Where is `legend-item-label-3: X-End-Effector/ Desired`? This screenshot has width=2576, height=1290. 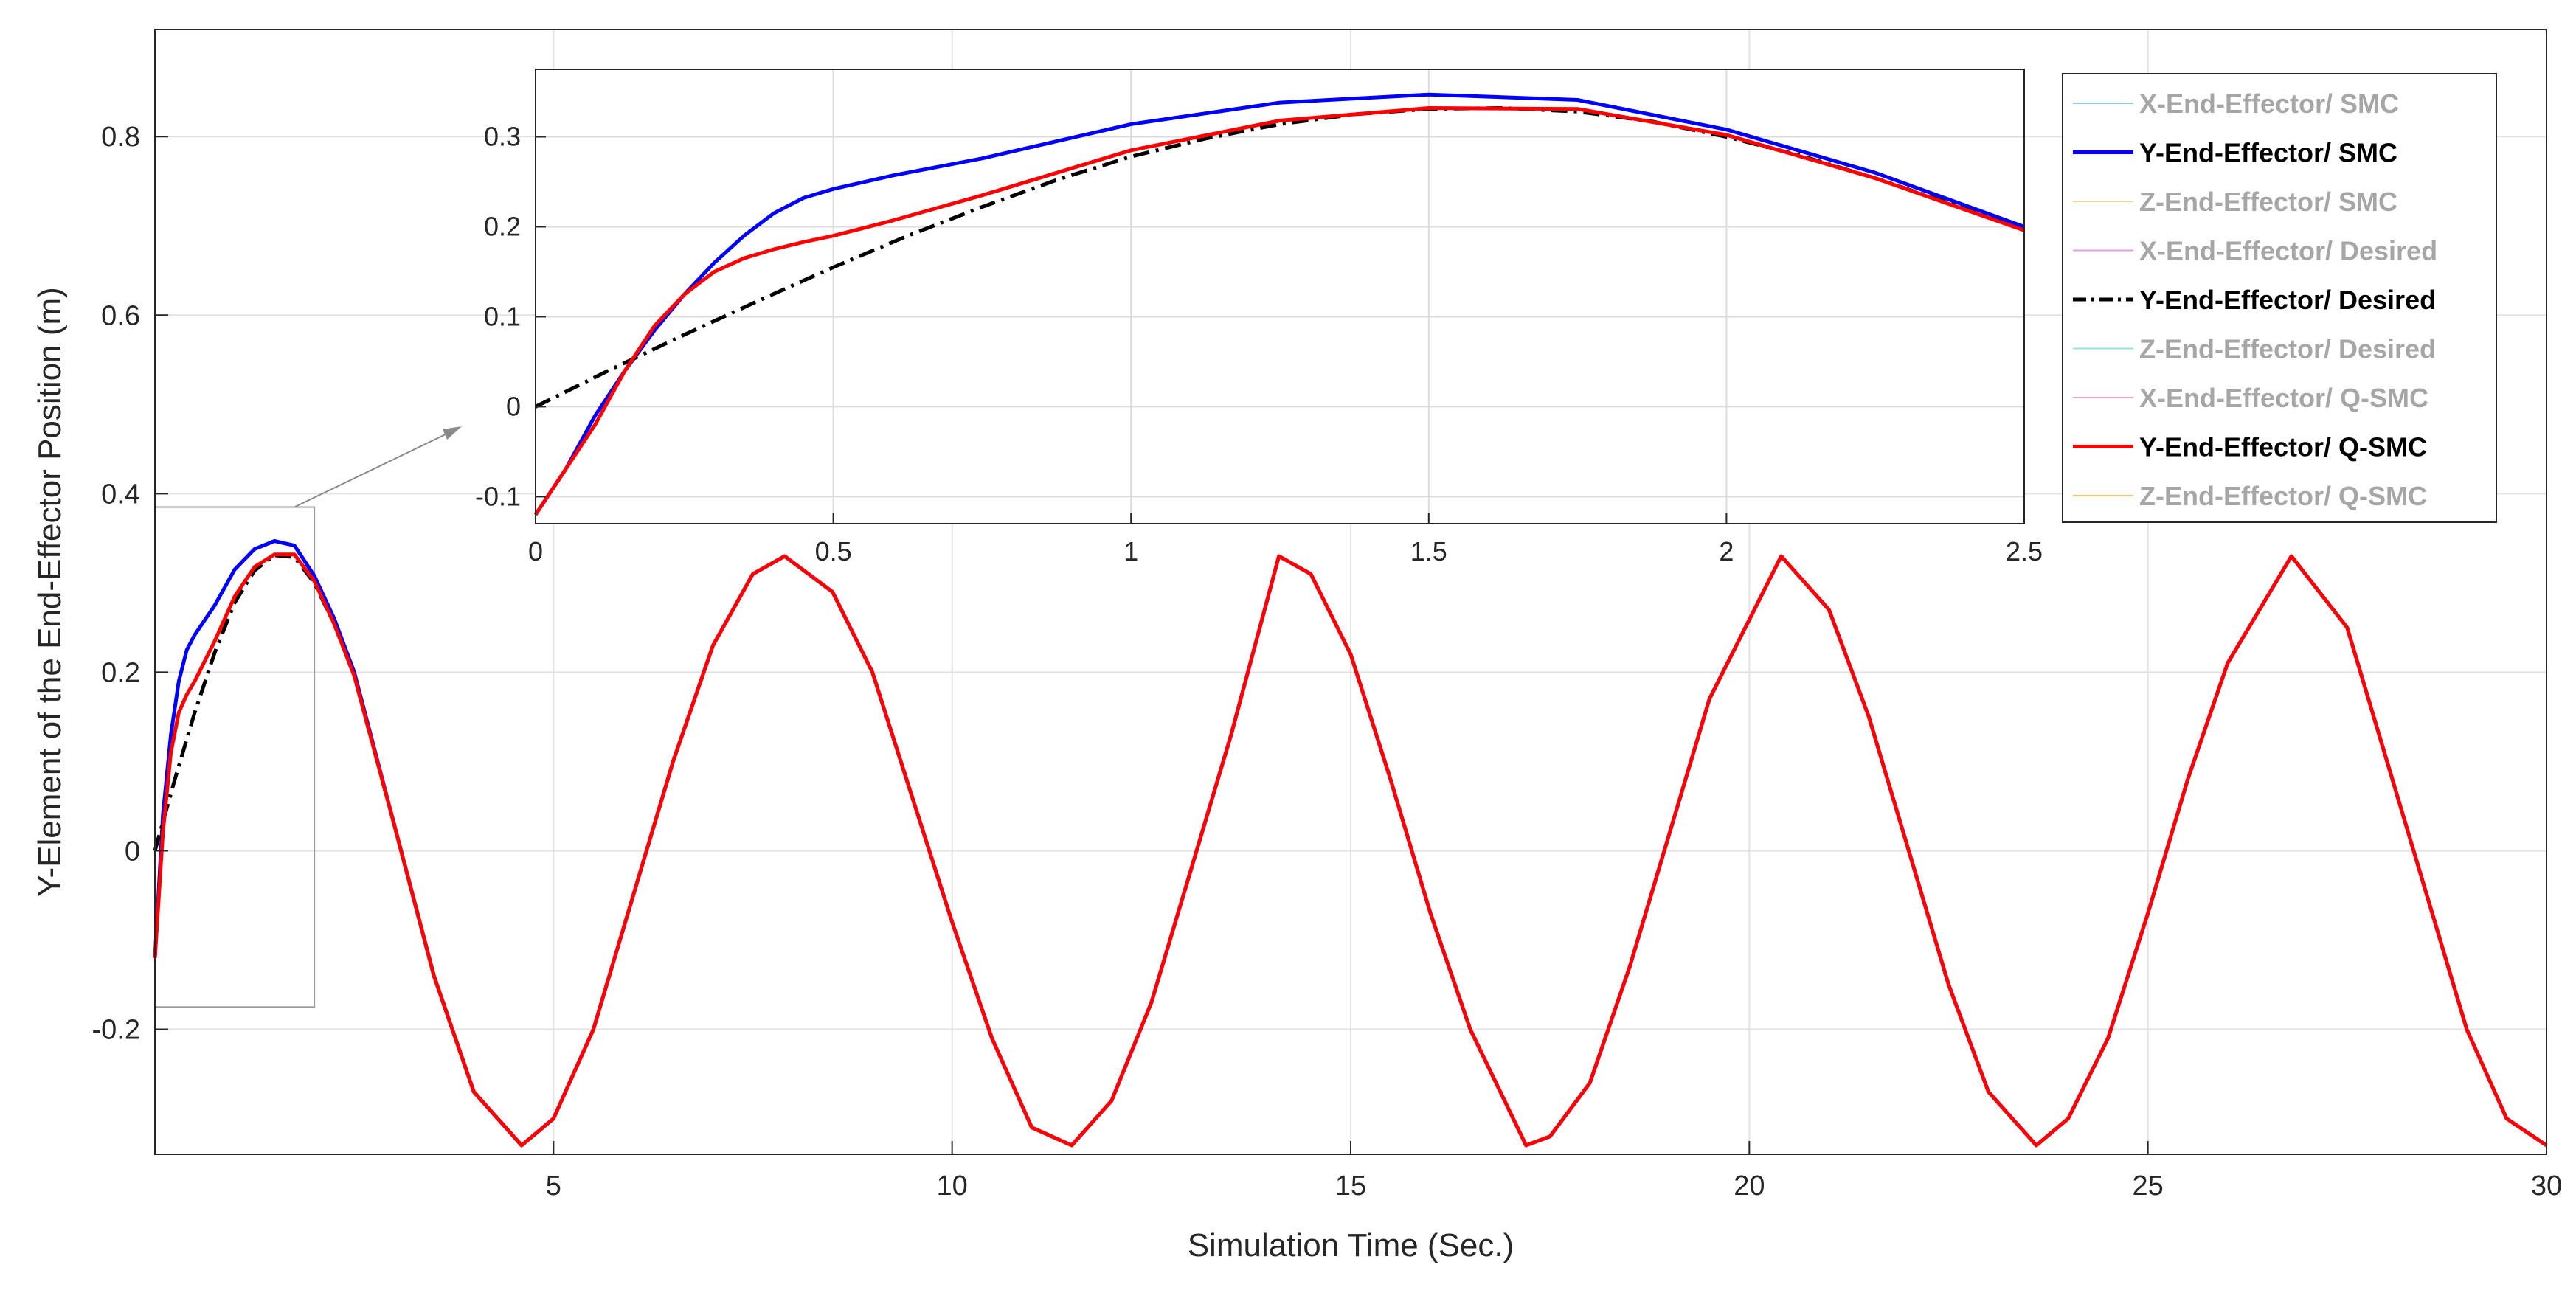
legend-item-label-3: X-End-Effector/ Desired is located at coordinates (2288, 251).